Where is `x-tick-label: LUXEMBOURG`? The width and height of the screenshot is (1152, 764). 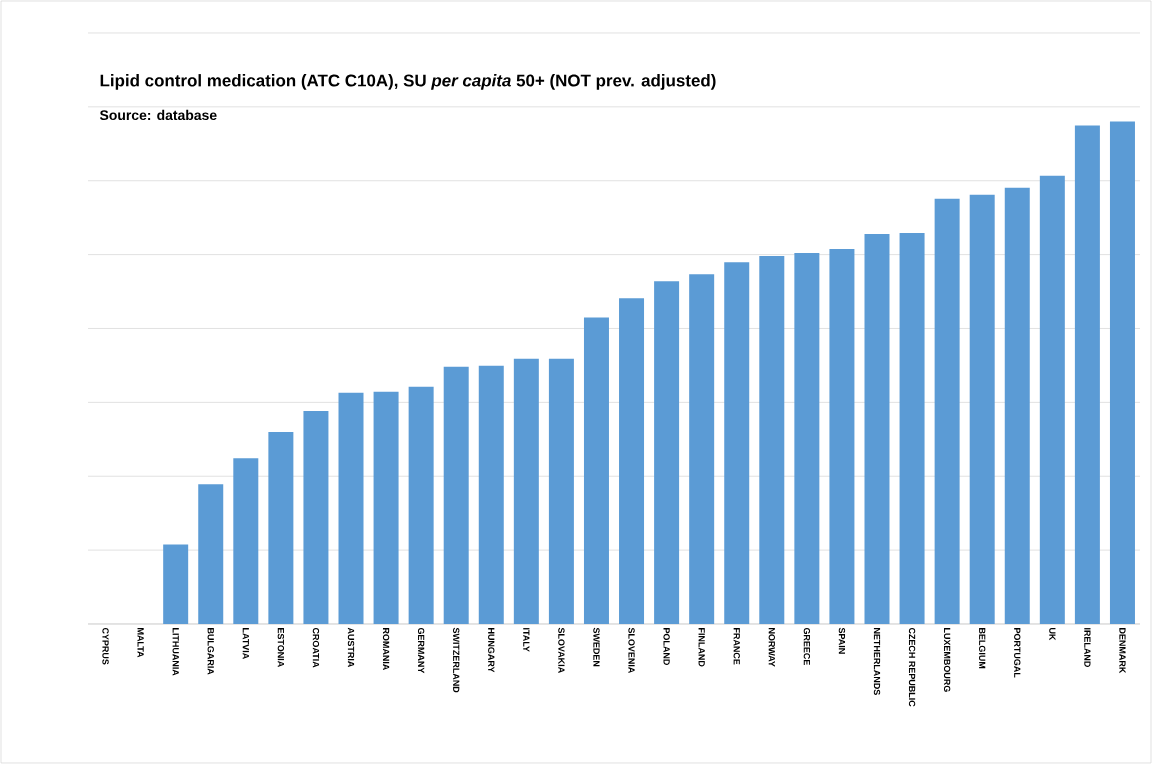
x-tick-label: LUXEMBOURG is located at coordinates (947, 660).